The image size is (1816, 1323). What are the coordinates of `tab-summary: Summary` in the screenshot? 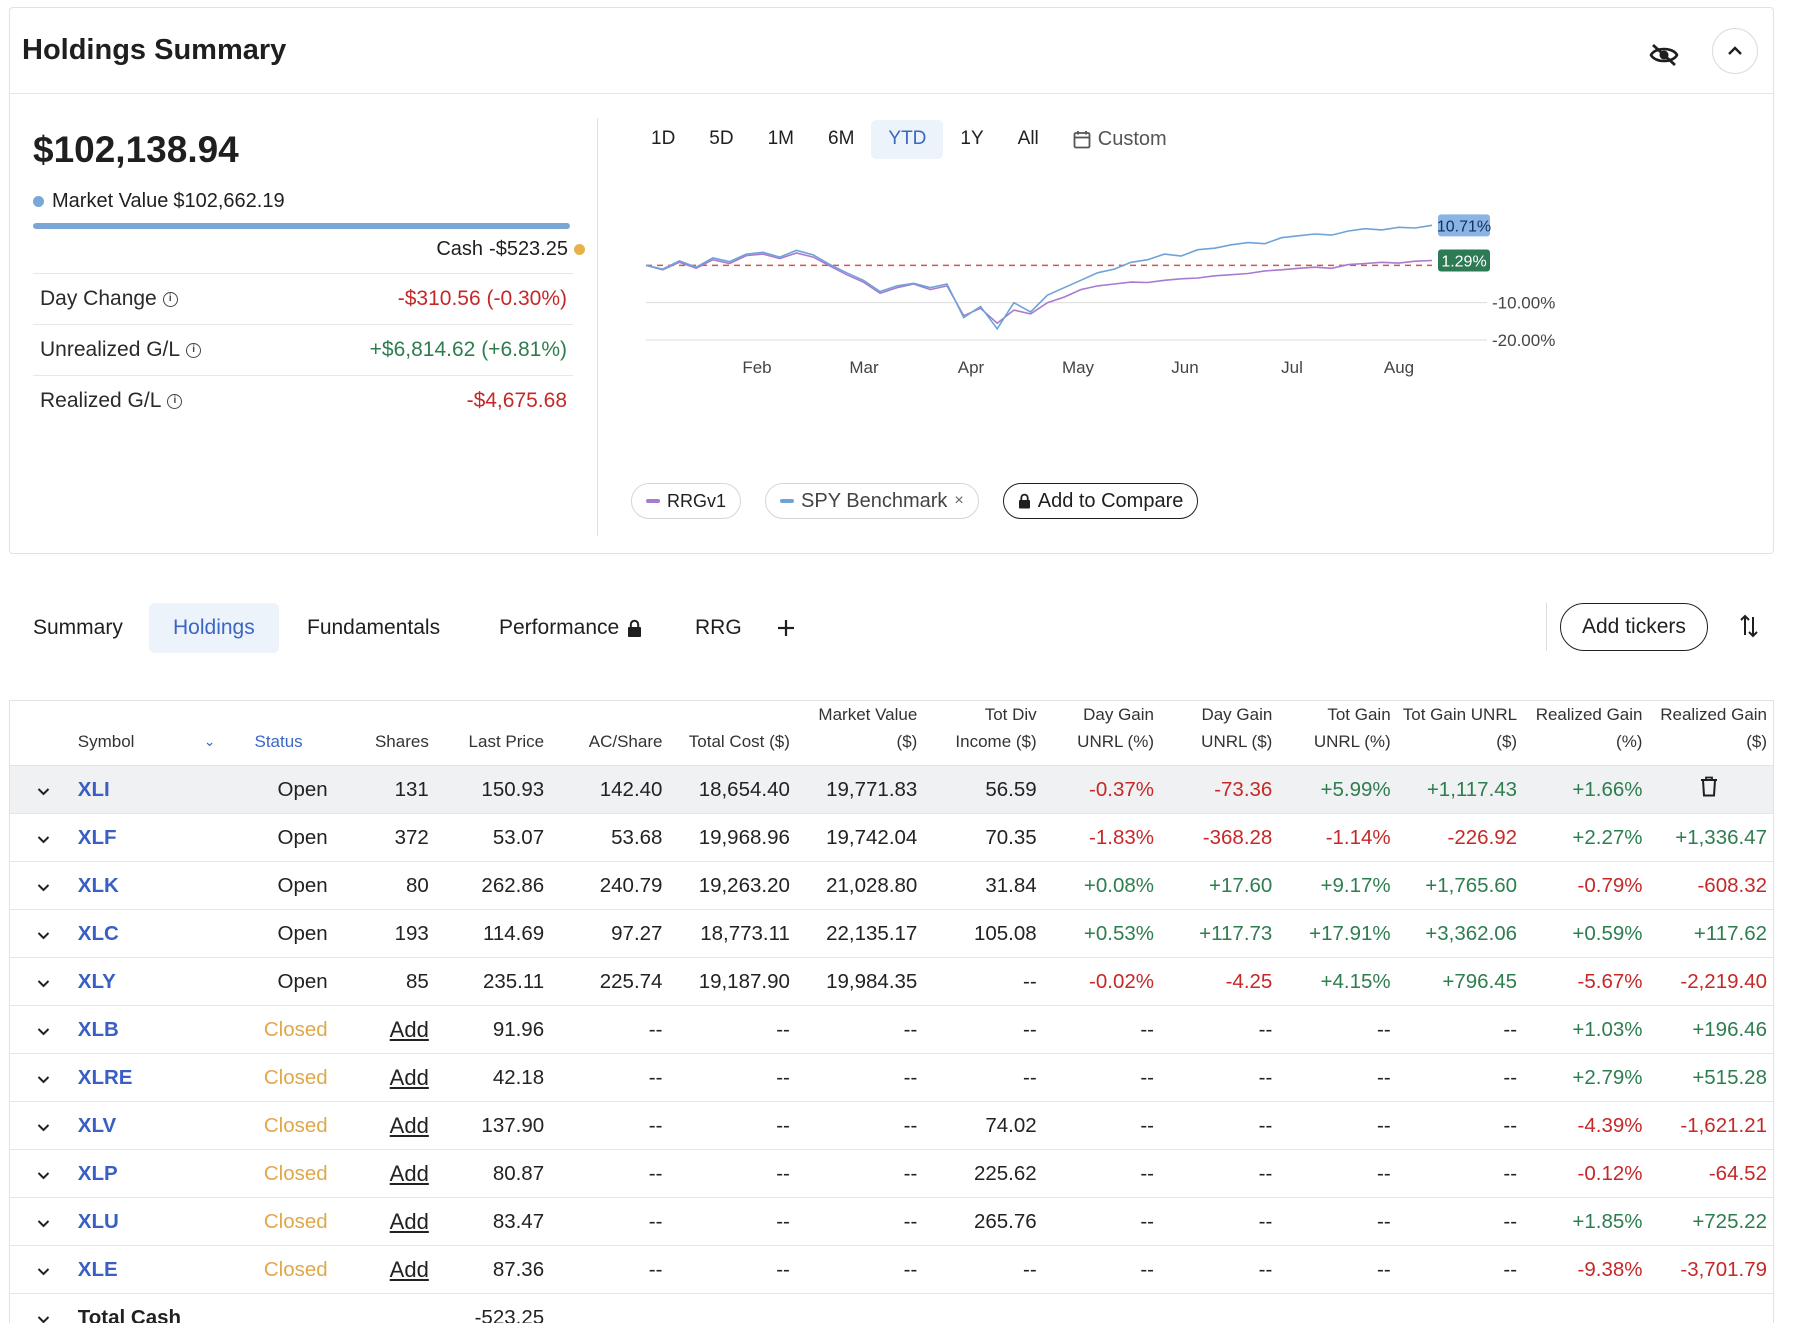 It's located at (78, 627).